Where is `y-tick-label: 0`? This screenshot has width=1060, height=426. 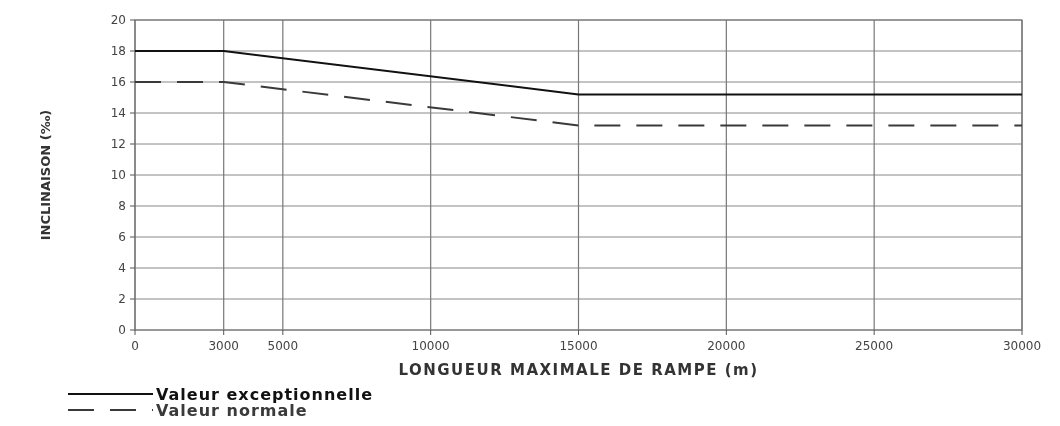
y-tick-label: 0 is located at coordinates (122, 330).